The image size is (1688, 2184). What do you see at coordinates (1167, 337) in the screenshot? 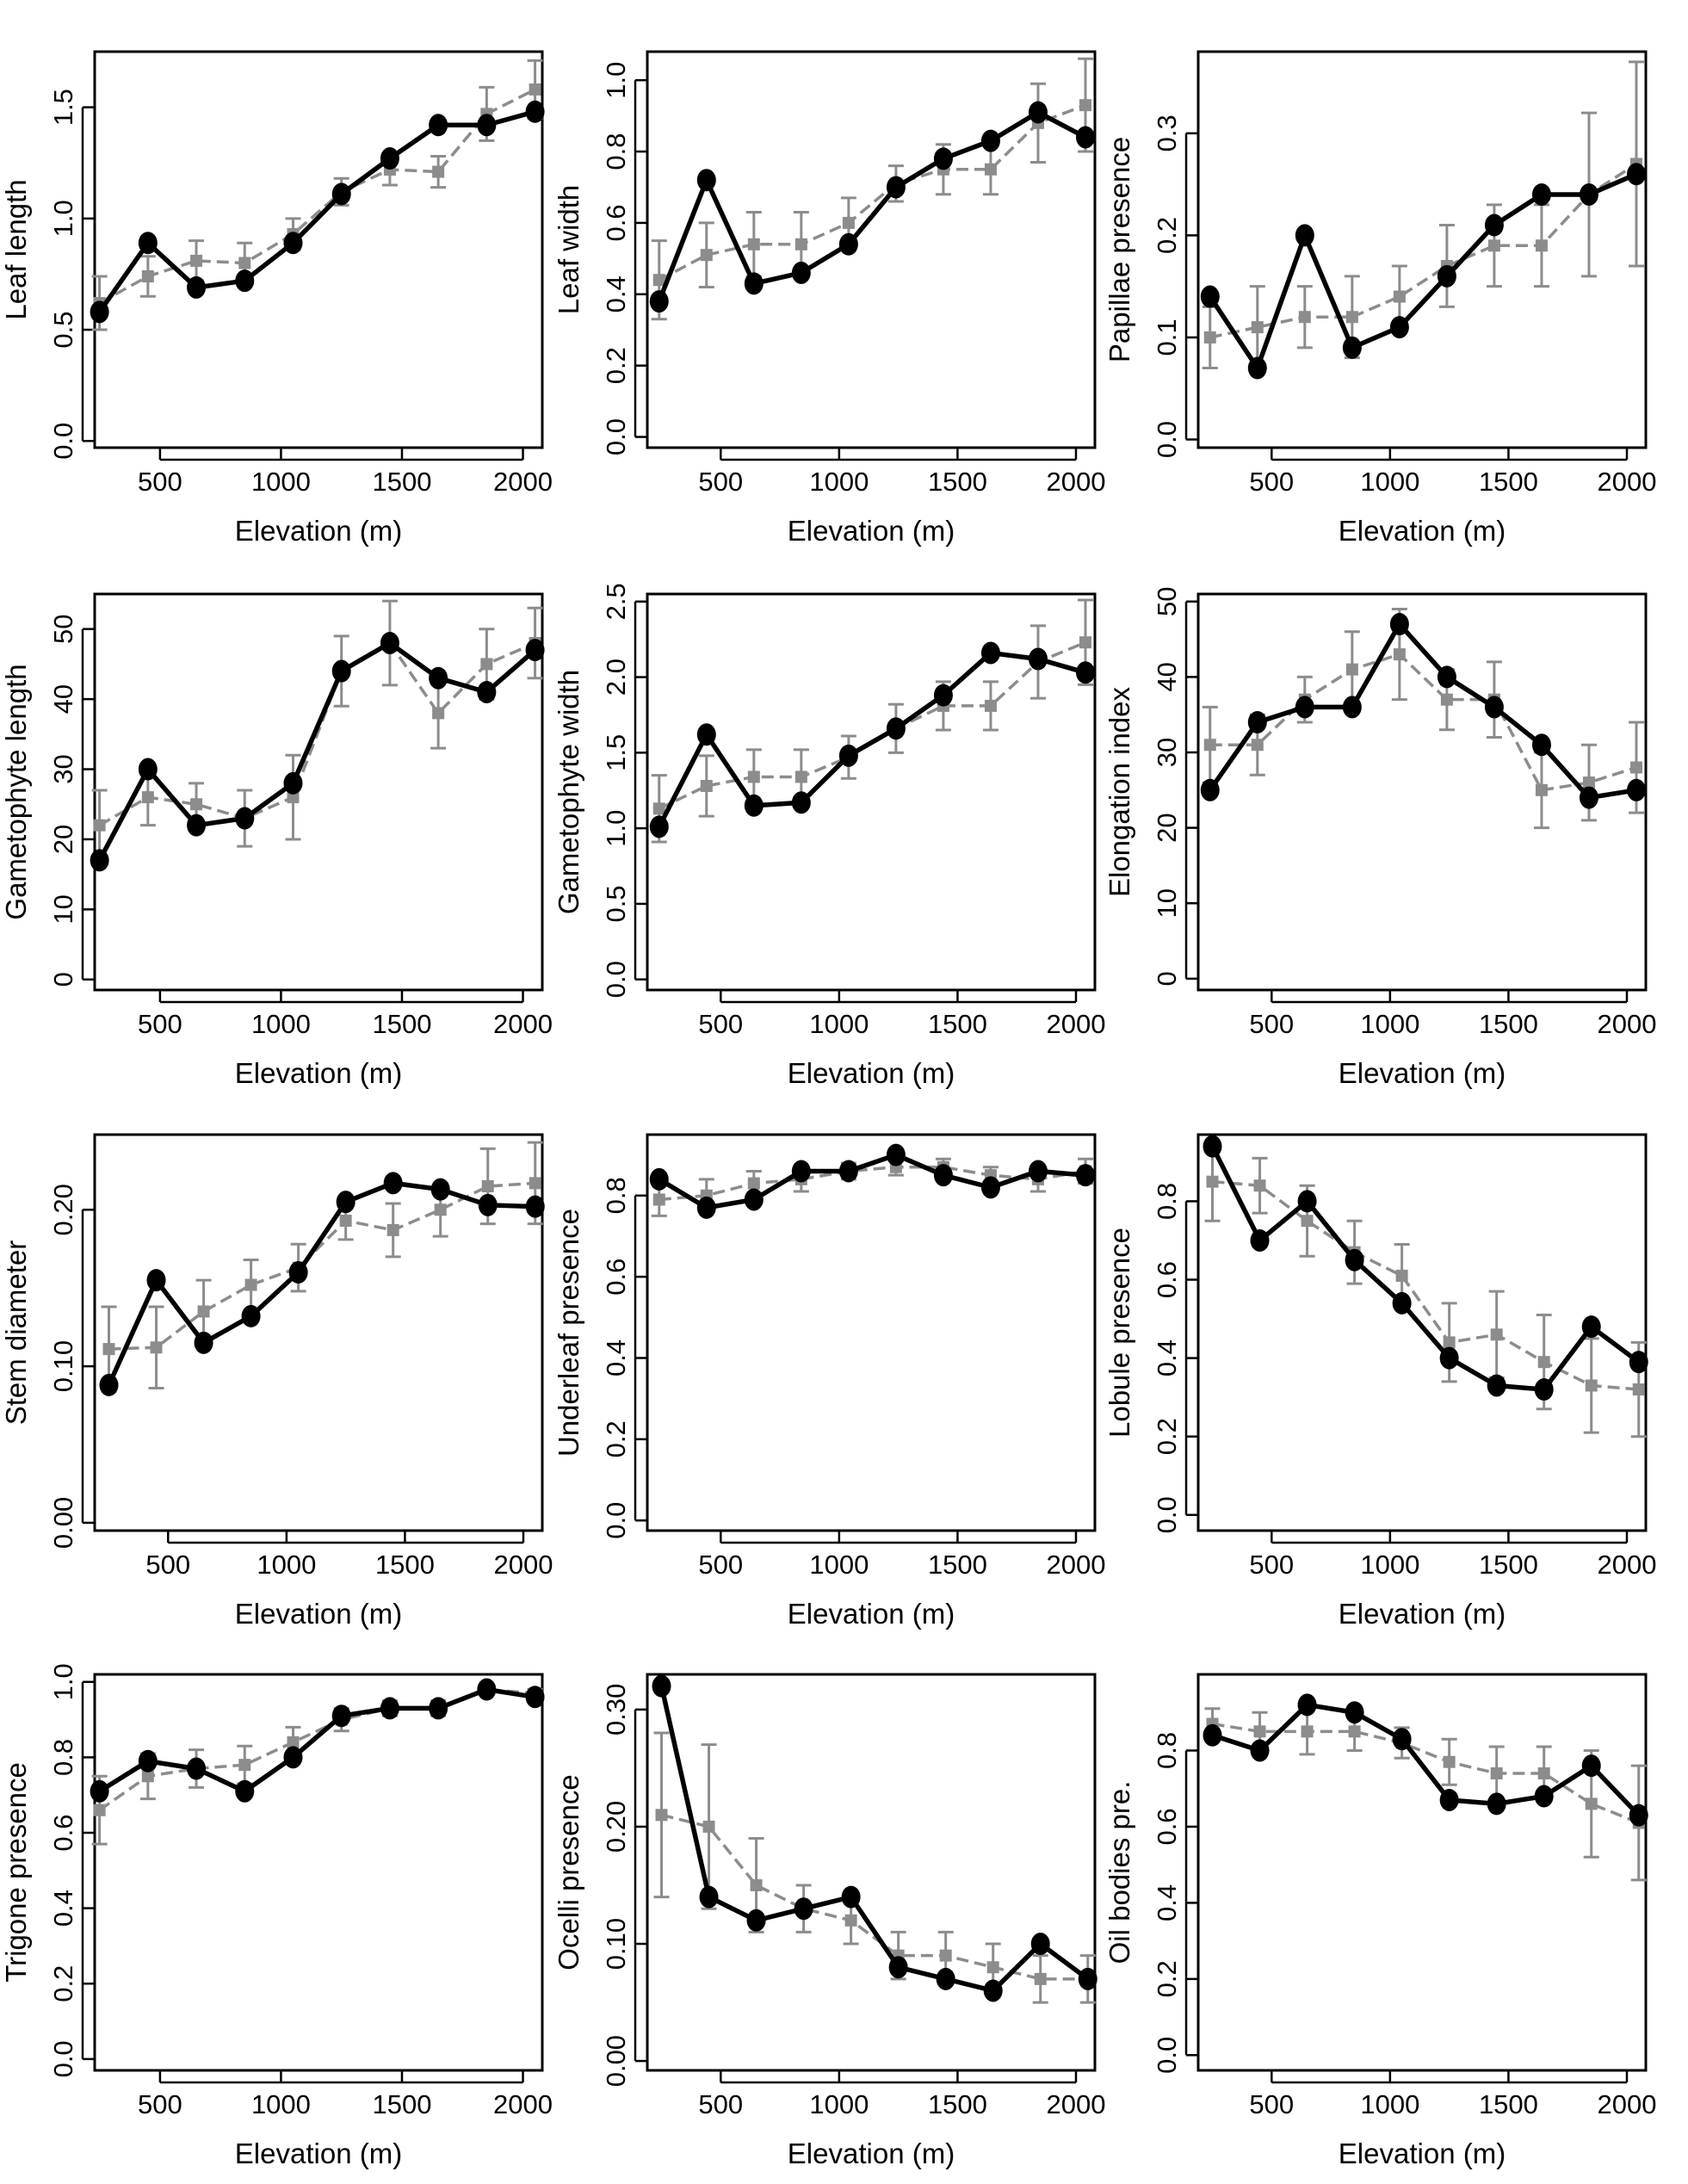
I see `y-tick-label: 0.1` at bounding box center [1167, 337].